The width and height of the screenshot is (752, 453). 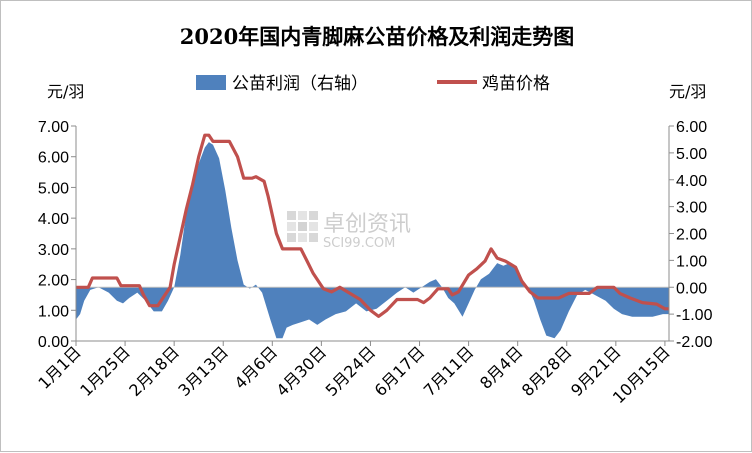 What do you see at coordinates (53, 127) in the screenshot?
I see `left-tick-label: 7.00` at bounding box center [53, 127].